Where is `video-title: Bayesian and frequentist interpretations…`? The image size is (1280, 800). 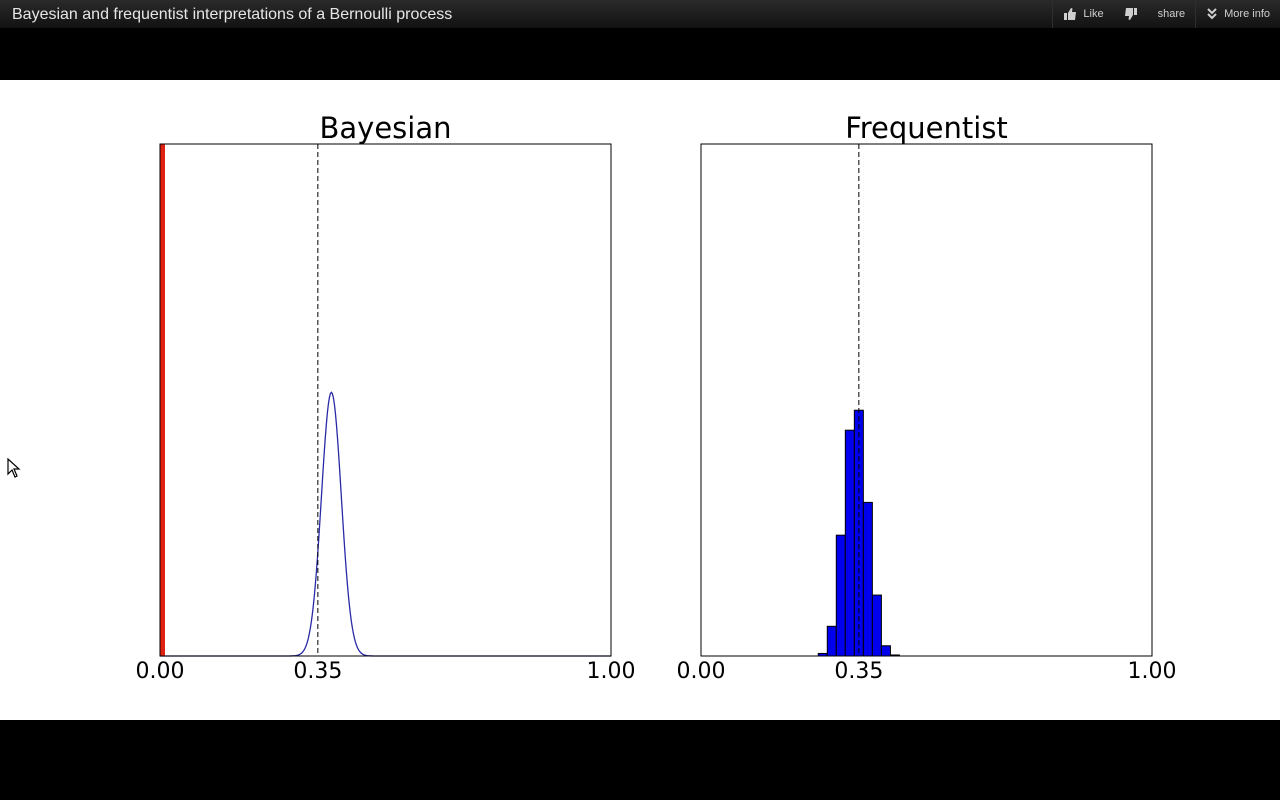 video-title: Bayesian and frequentist interpretations… is located at coordinates (232, 14).